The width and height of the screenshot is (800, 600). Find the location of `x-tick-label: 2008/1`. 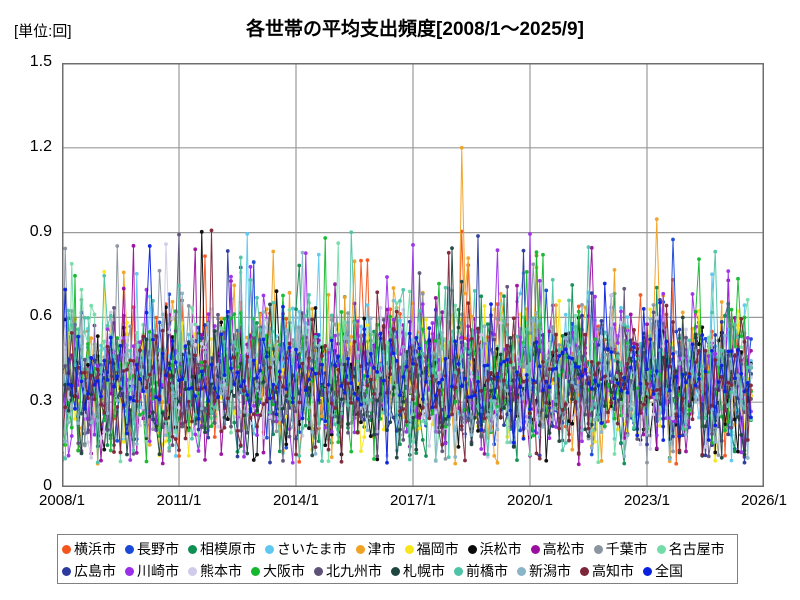

x-tick-label: 2008/1 is located at coordinates (62, 500).